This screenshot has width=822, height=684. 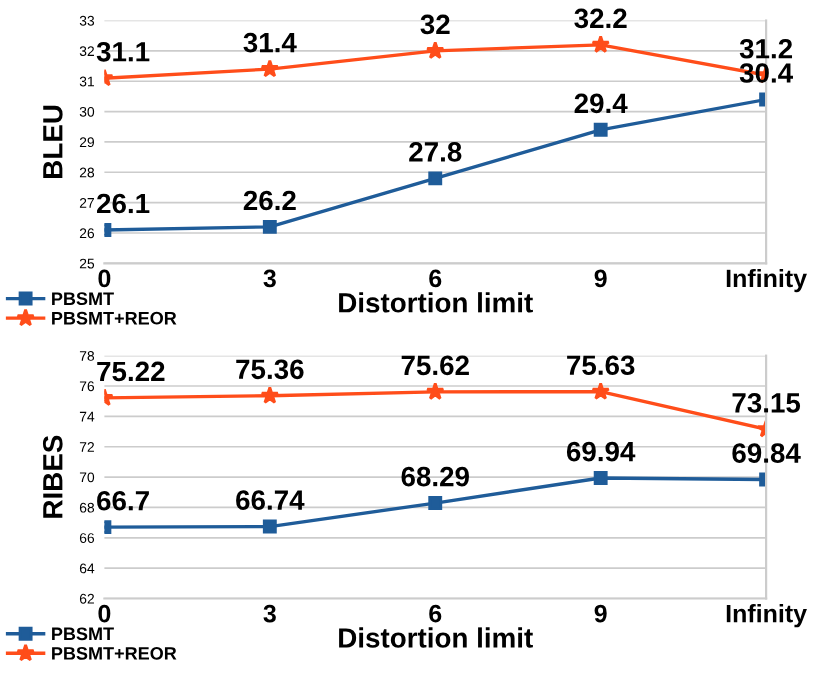 What do you see at coordinates (435, 476) in the screenshot?
I see `data-label: 68.29` at bounding box center [435, 476].